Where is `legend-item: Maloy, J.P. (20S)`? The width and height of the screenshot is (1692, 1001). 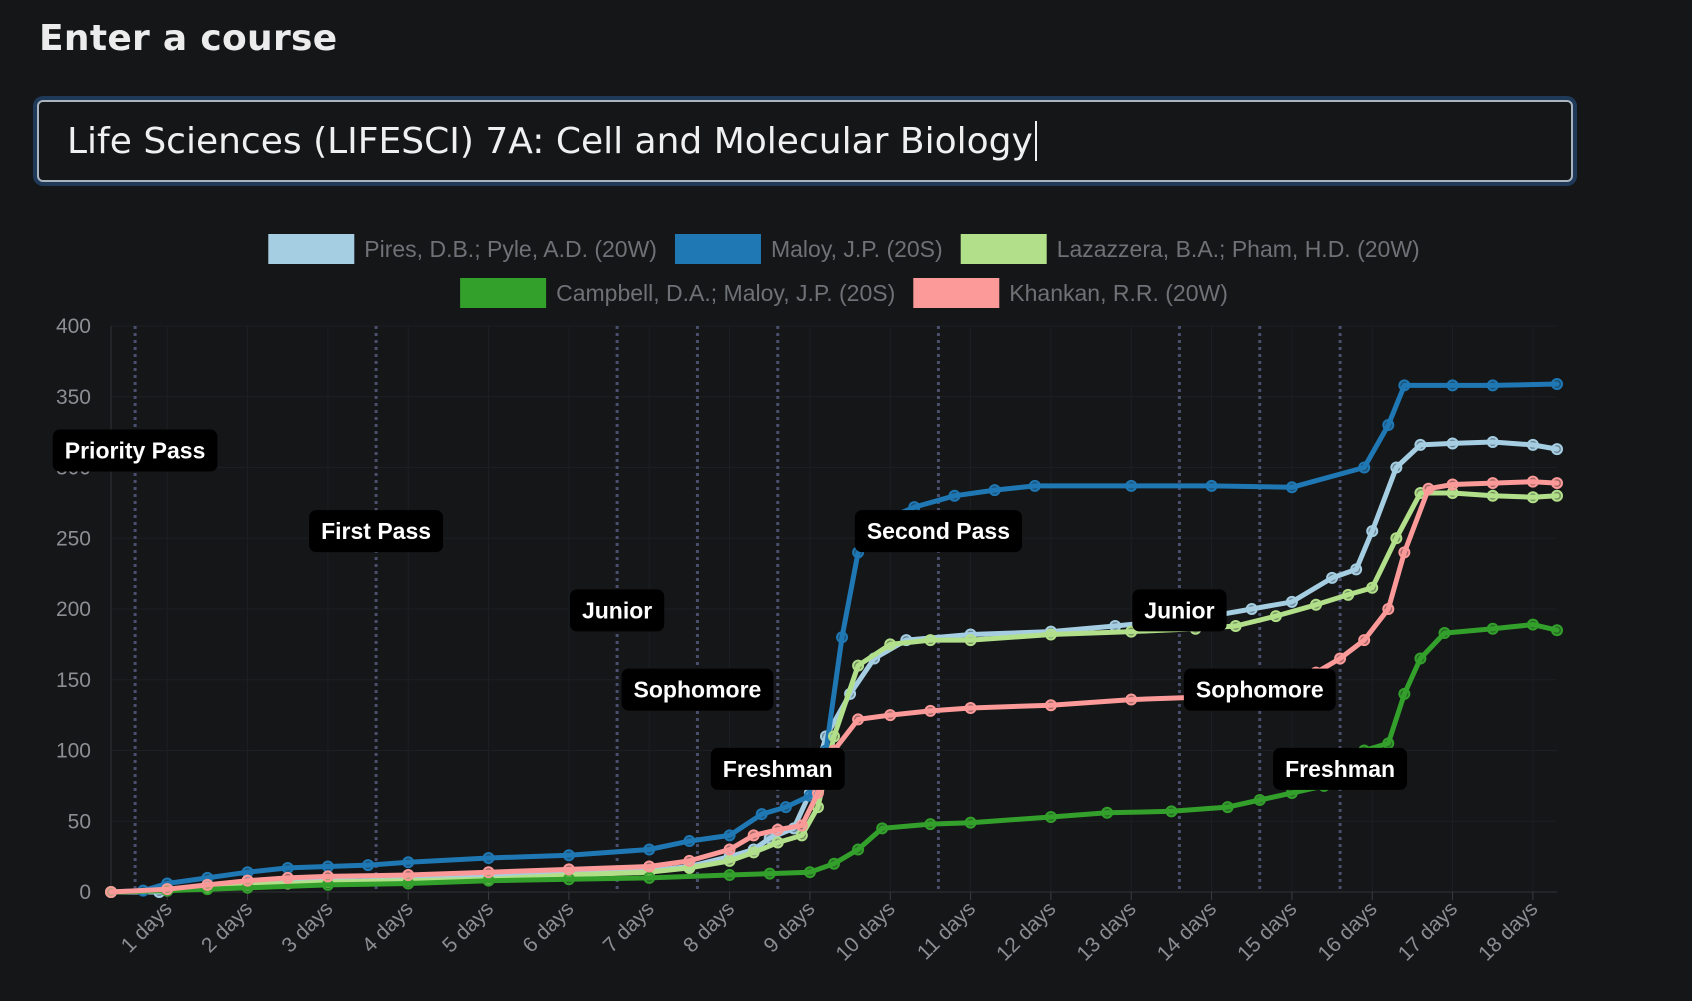 legend-item: Maloy, J.P. (20S) is located at coordinates (808, 249).